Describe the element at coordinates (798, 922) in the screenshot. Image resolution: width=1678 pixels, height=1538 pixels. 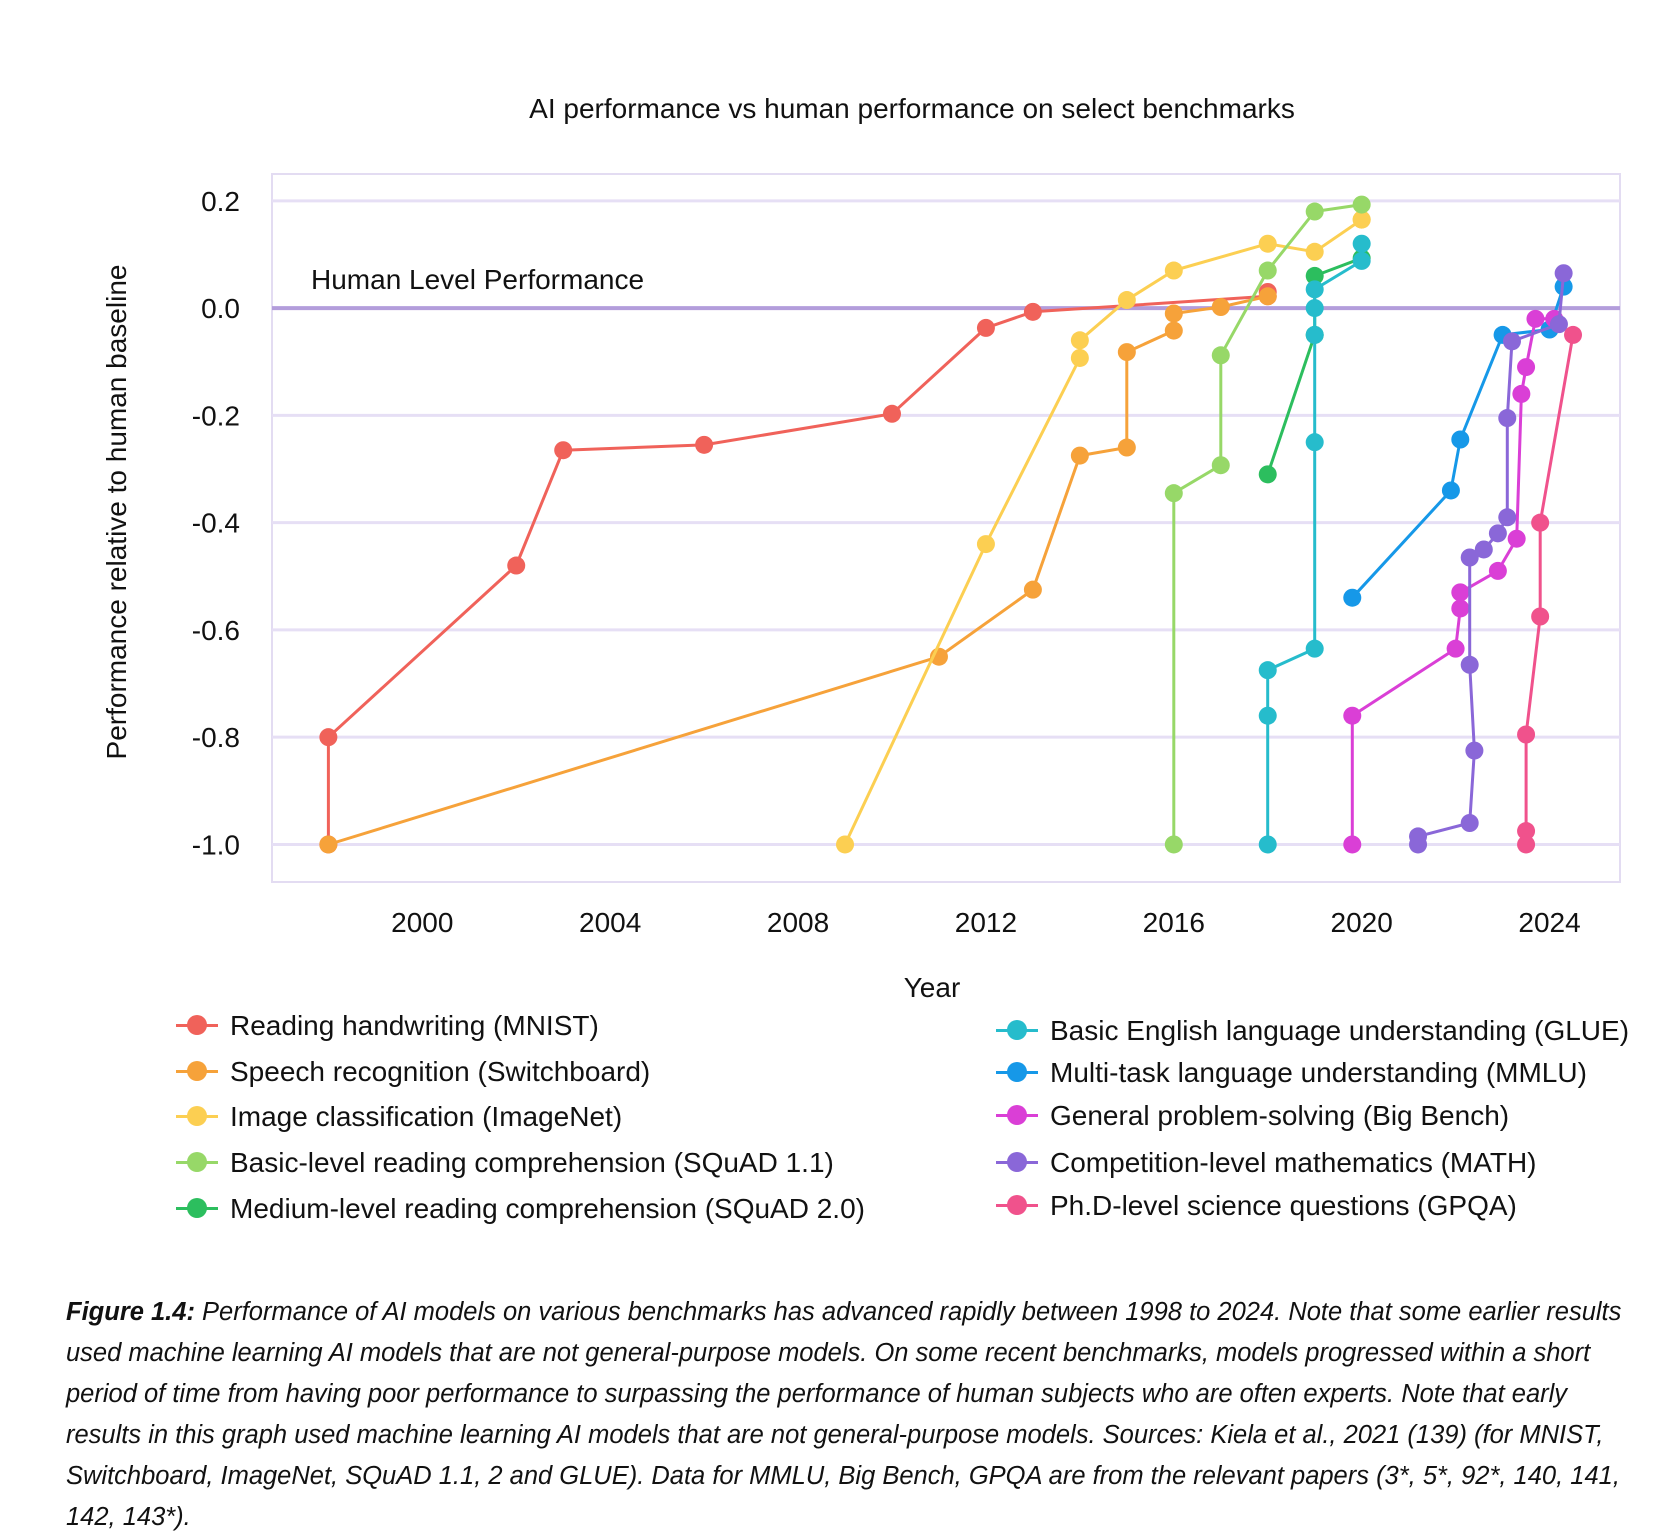
I see `x-tick-label: 2008` at that location.